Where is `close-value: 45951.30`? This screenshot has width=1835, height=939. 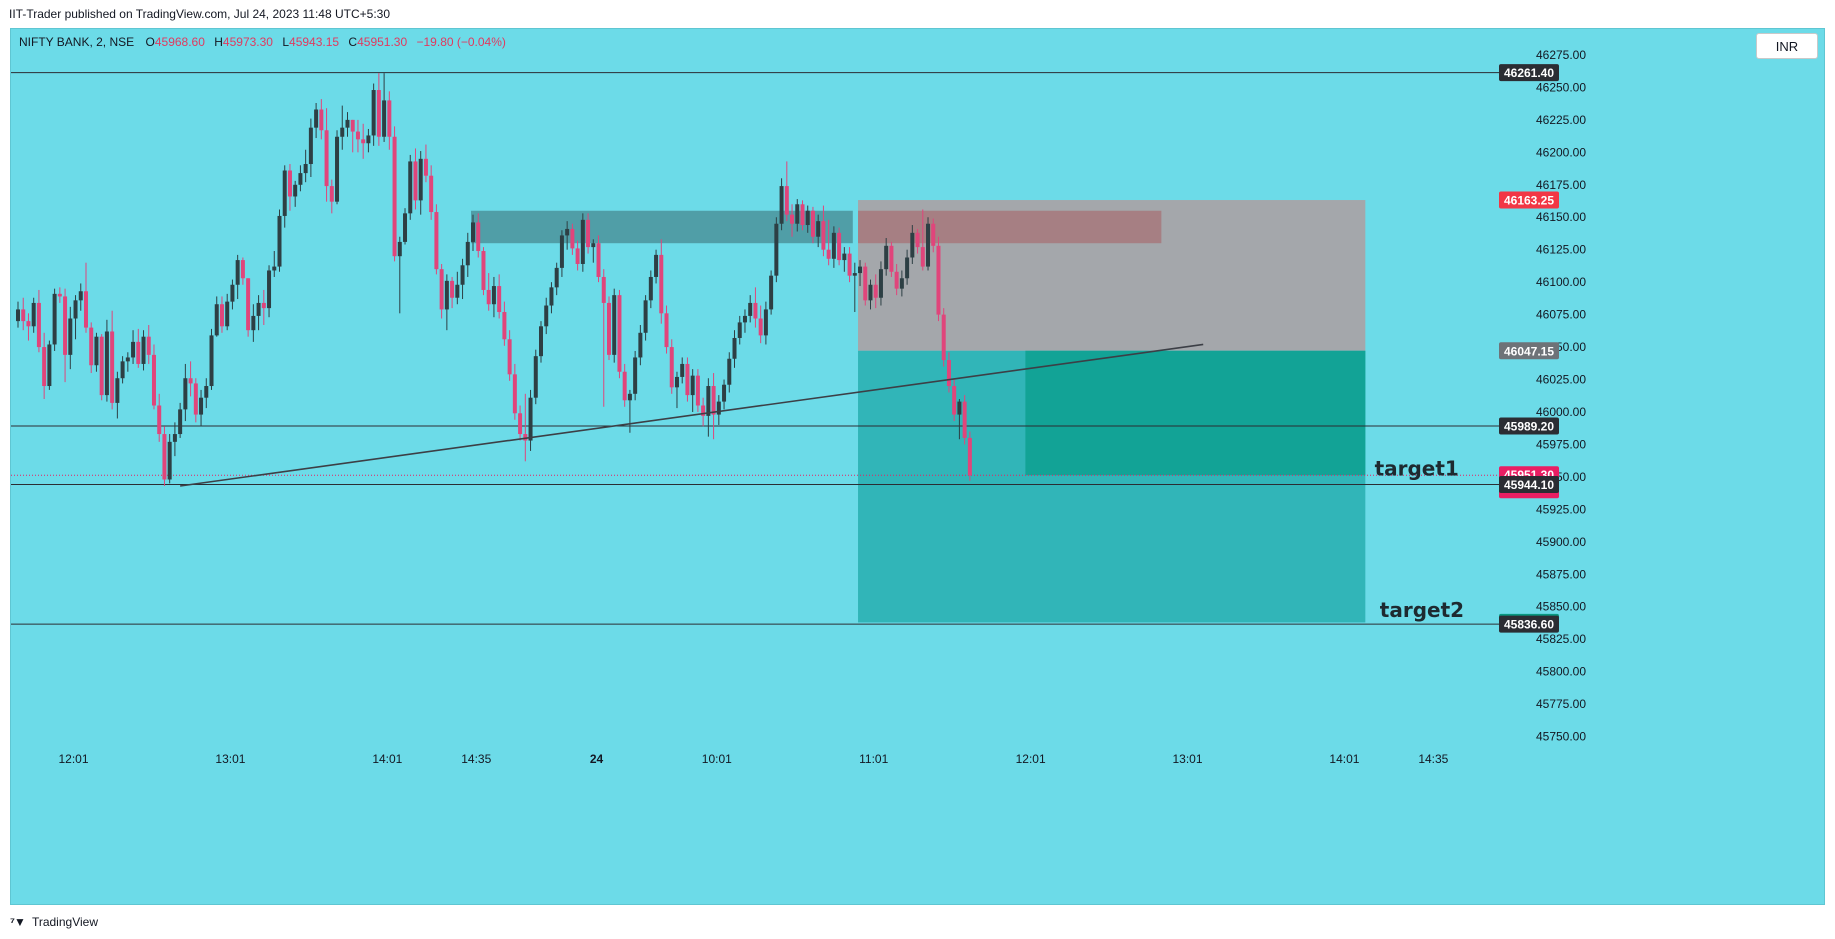
close-value: 45951.30 is located at coordinates (382, 42).